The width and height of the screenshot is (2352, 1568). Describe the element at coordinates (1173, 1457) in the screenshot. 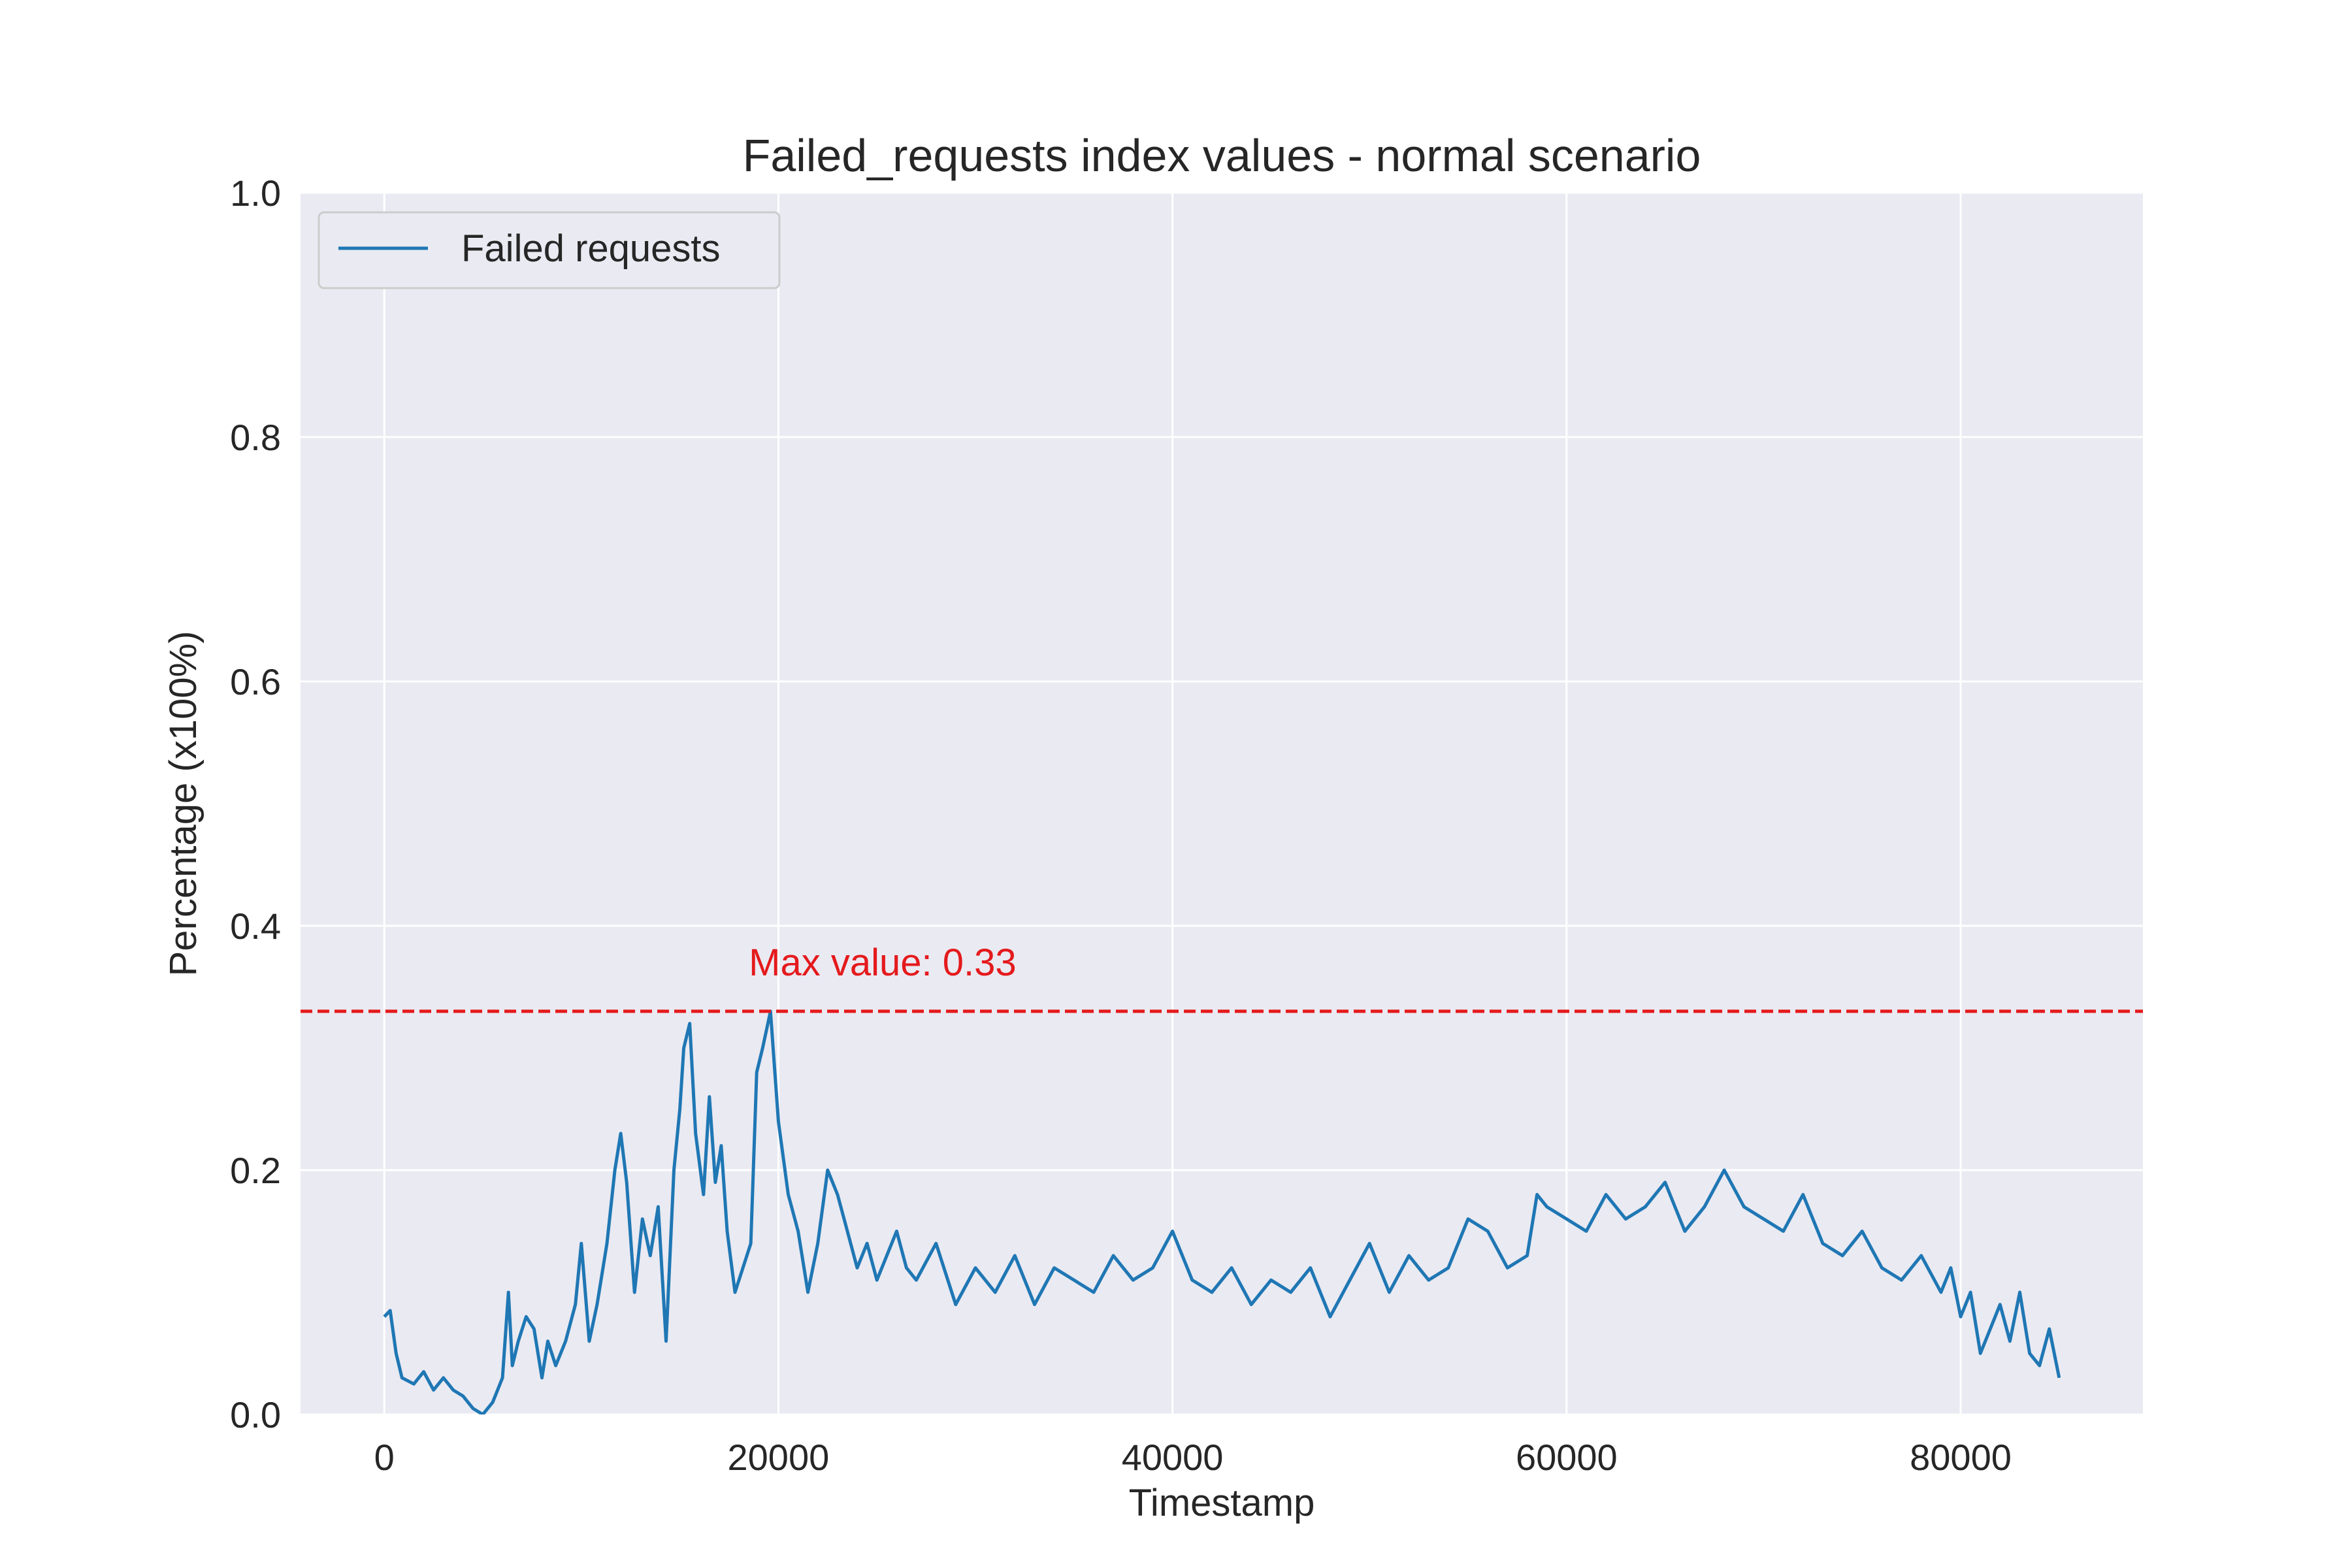

I see `x-tick-label: 40000` at that location.